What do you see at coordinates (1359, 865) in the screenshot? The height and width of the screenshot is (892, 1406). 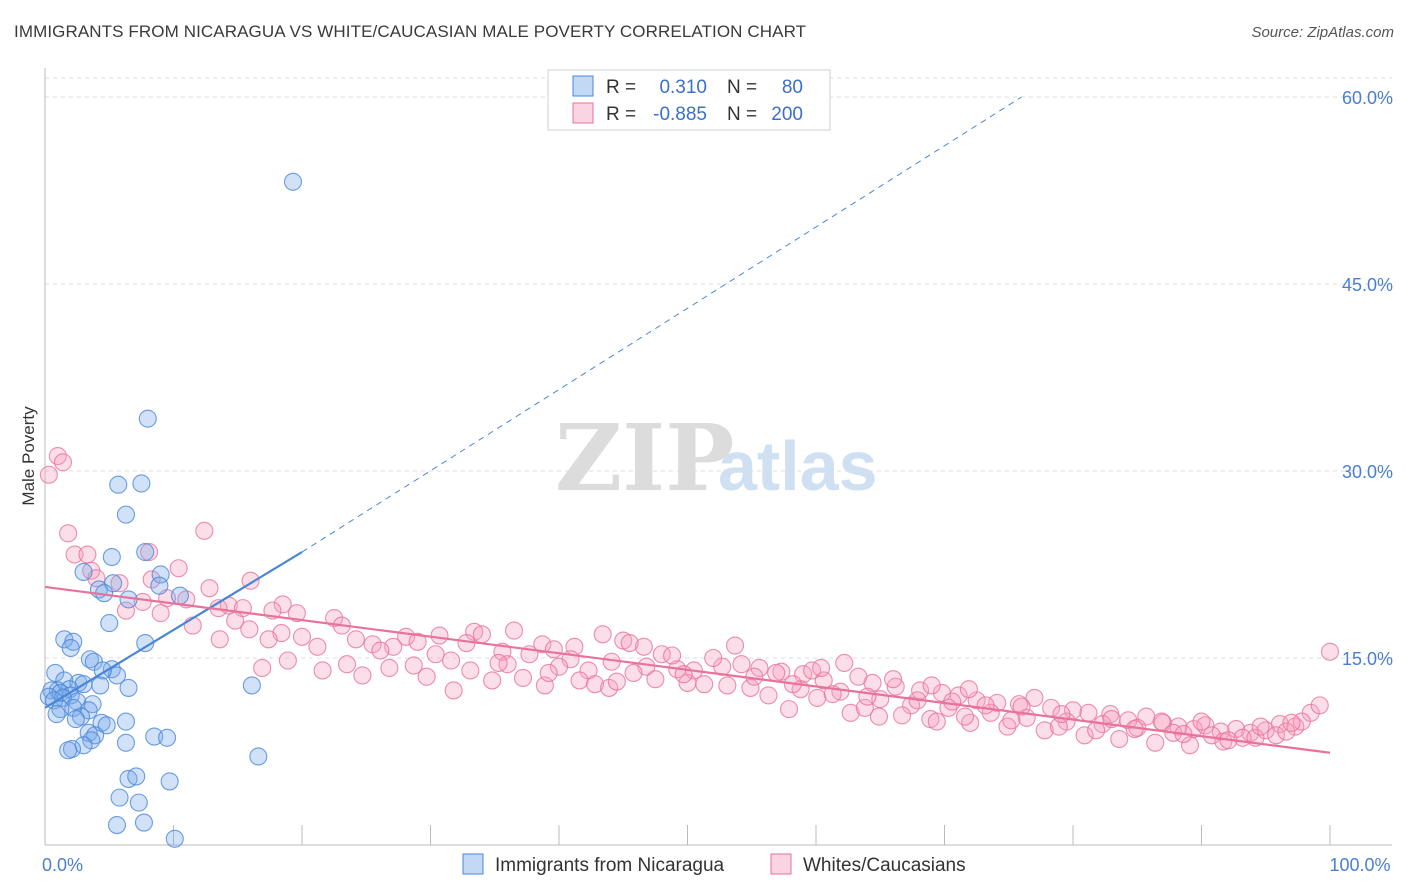 I see `x-tick-label: 100.0%` at bounding box center [1359, 865].